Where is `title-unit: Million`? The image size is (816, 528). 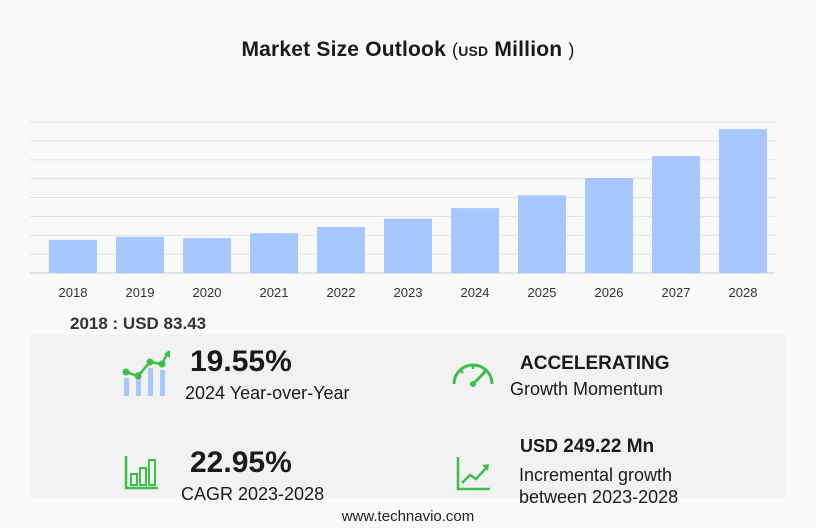 title-unit: Million is located at coordinates (528, 49).